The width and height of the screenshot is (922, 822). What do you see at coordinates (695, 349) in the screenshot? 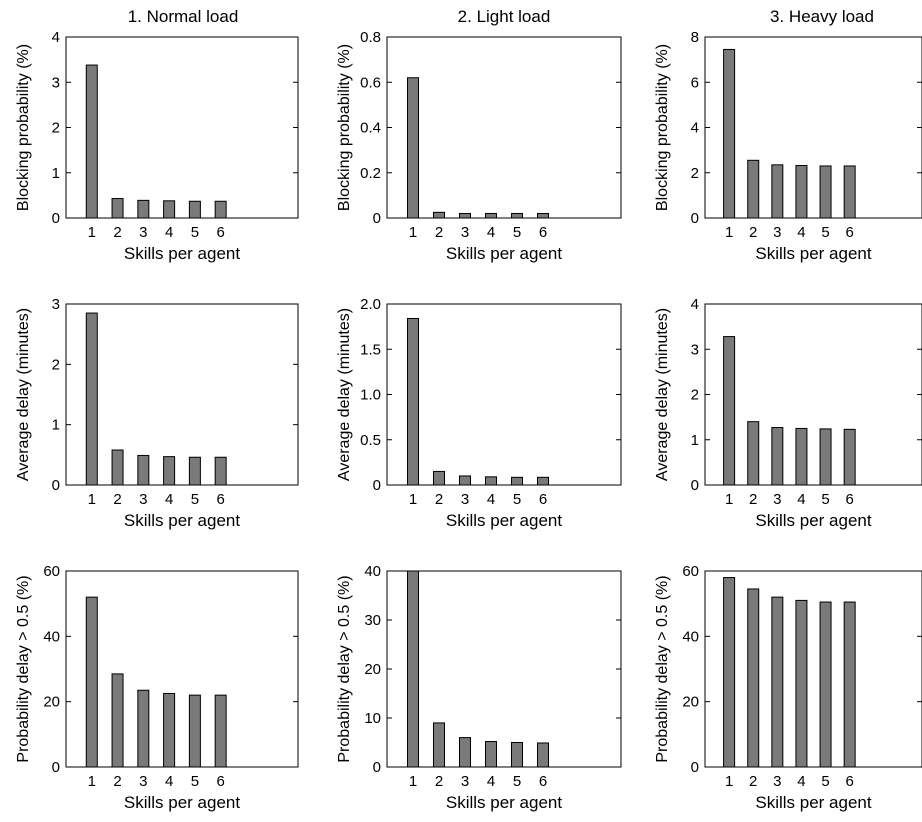
I see `y-tick-label: 3` at bounding box center [695, 349].